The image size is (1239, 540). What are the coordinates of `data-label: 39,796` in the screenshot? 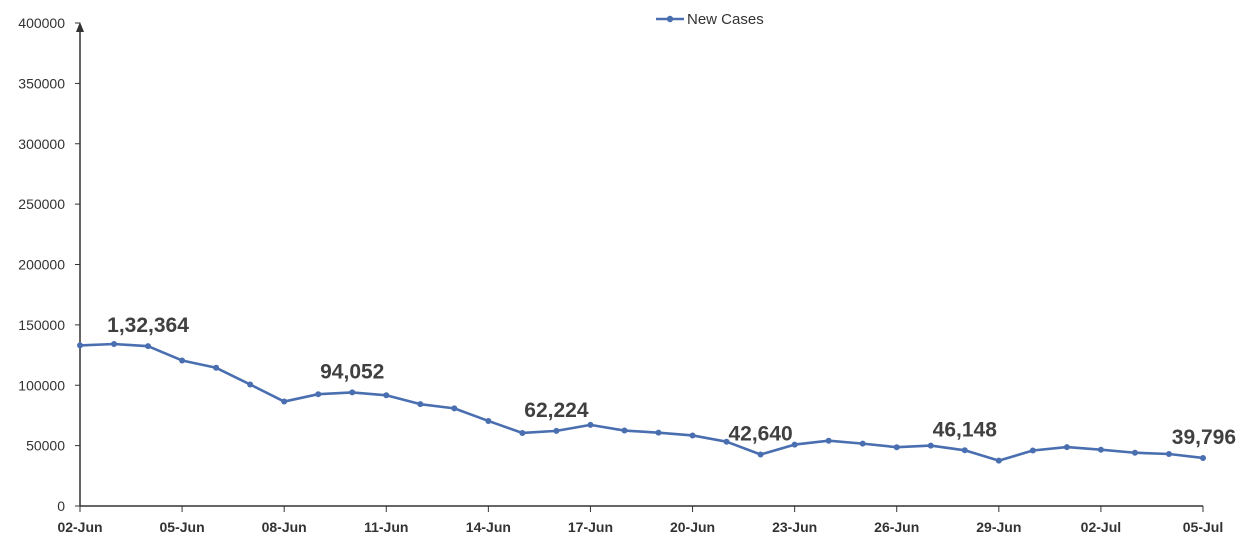 It's located at (1204, 437).